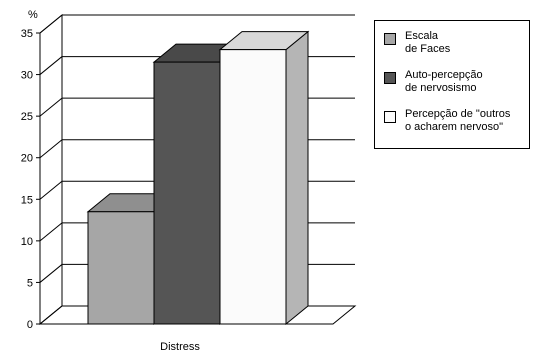  What do you see at coordinates (180, 345) in the screenshot?
I see `x-tick-label: Distress` at bounding box center [180, 345].